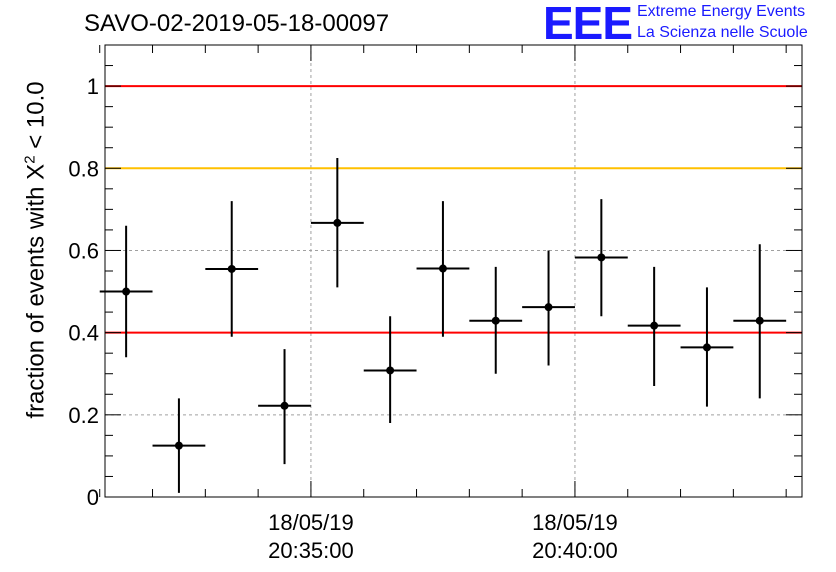 This screenshot has height=572, width=836. What do you see at coordinates (83, 250) in the screenshot?
I see `y-tick-label-3: 0.6` at bounding box center [83, 250].